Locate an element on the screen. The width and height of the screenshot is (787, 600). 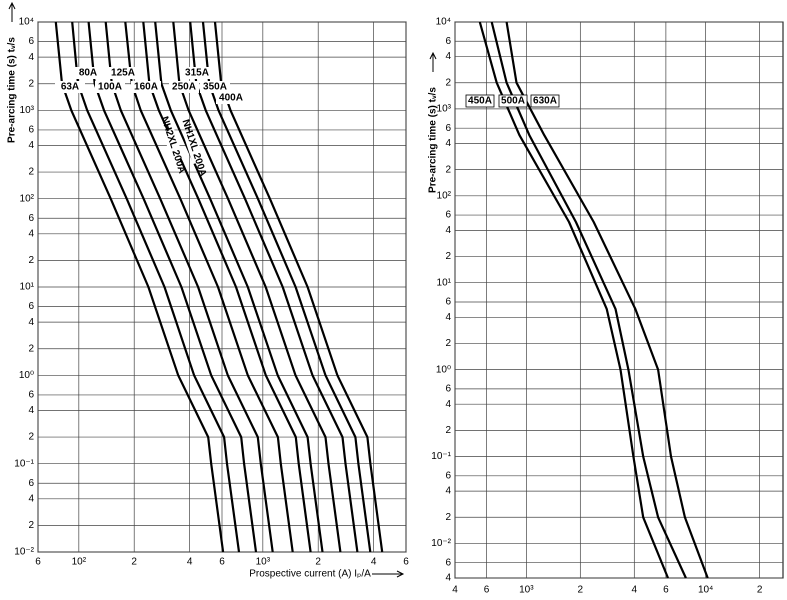
curve-label: 125A is located at coordinates (123, 73).